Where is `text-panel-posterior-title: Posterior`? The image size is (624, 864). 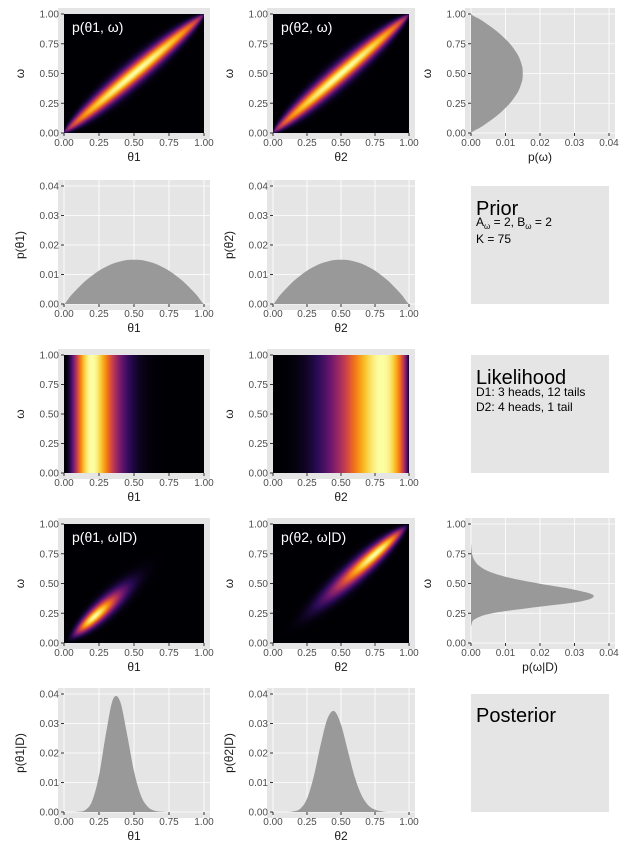
text-panel-posterior-title: Posterior is located at coordinates (516, 716).